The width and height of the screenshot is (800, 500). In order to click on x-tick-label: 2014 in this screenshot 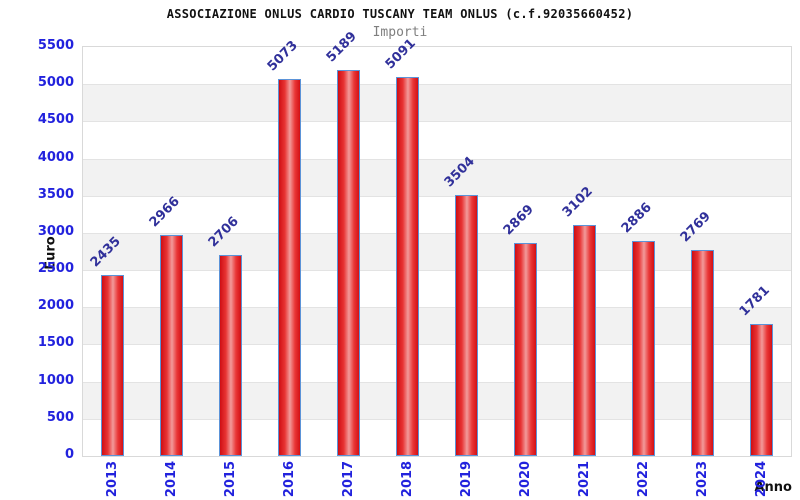, I will do `click(170, 479)`.